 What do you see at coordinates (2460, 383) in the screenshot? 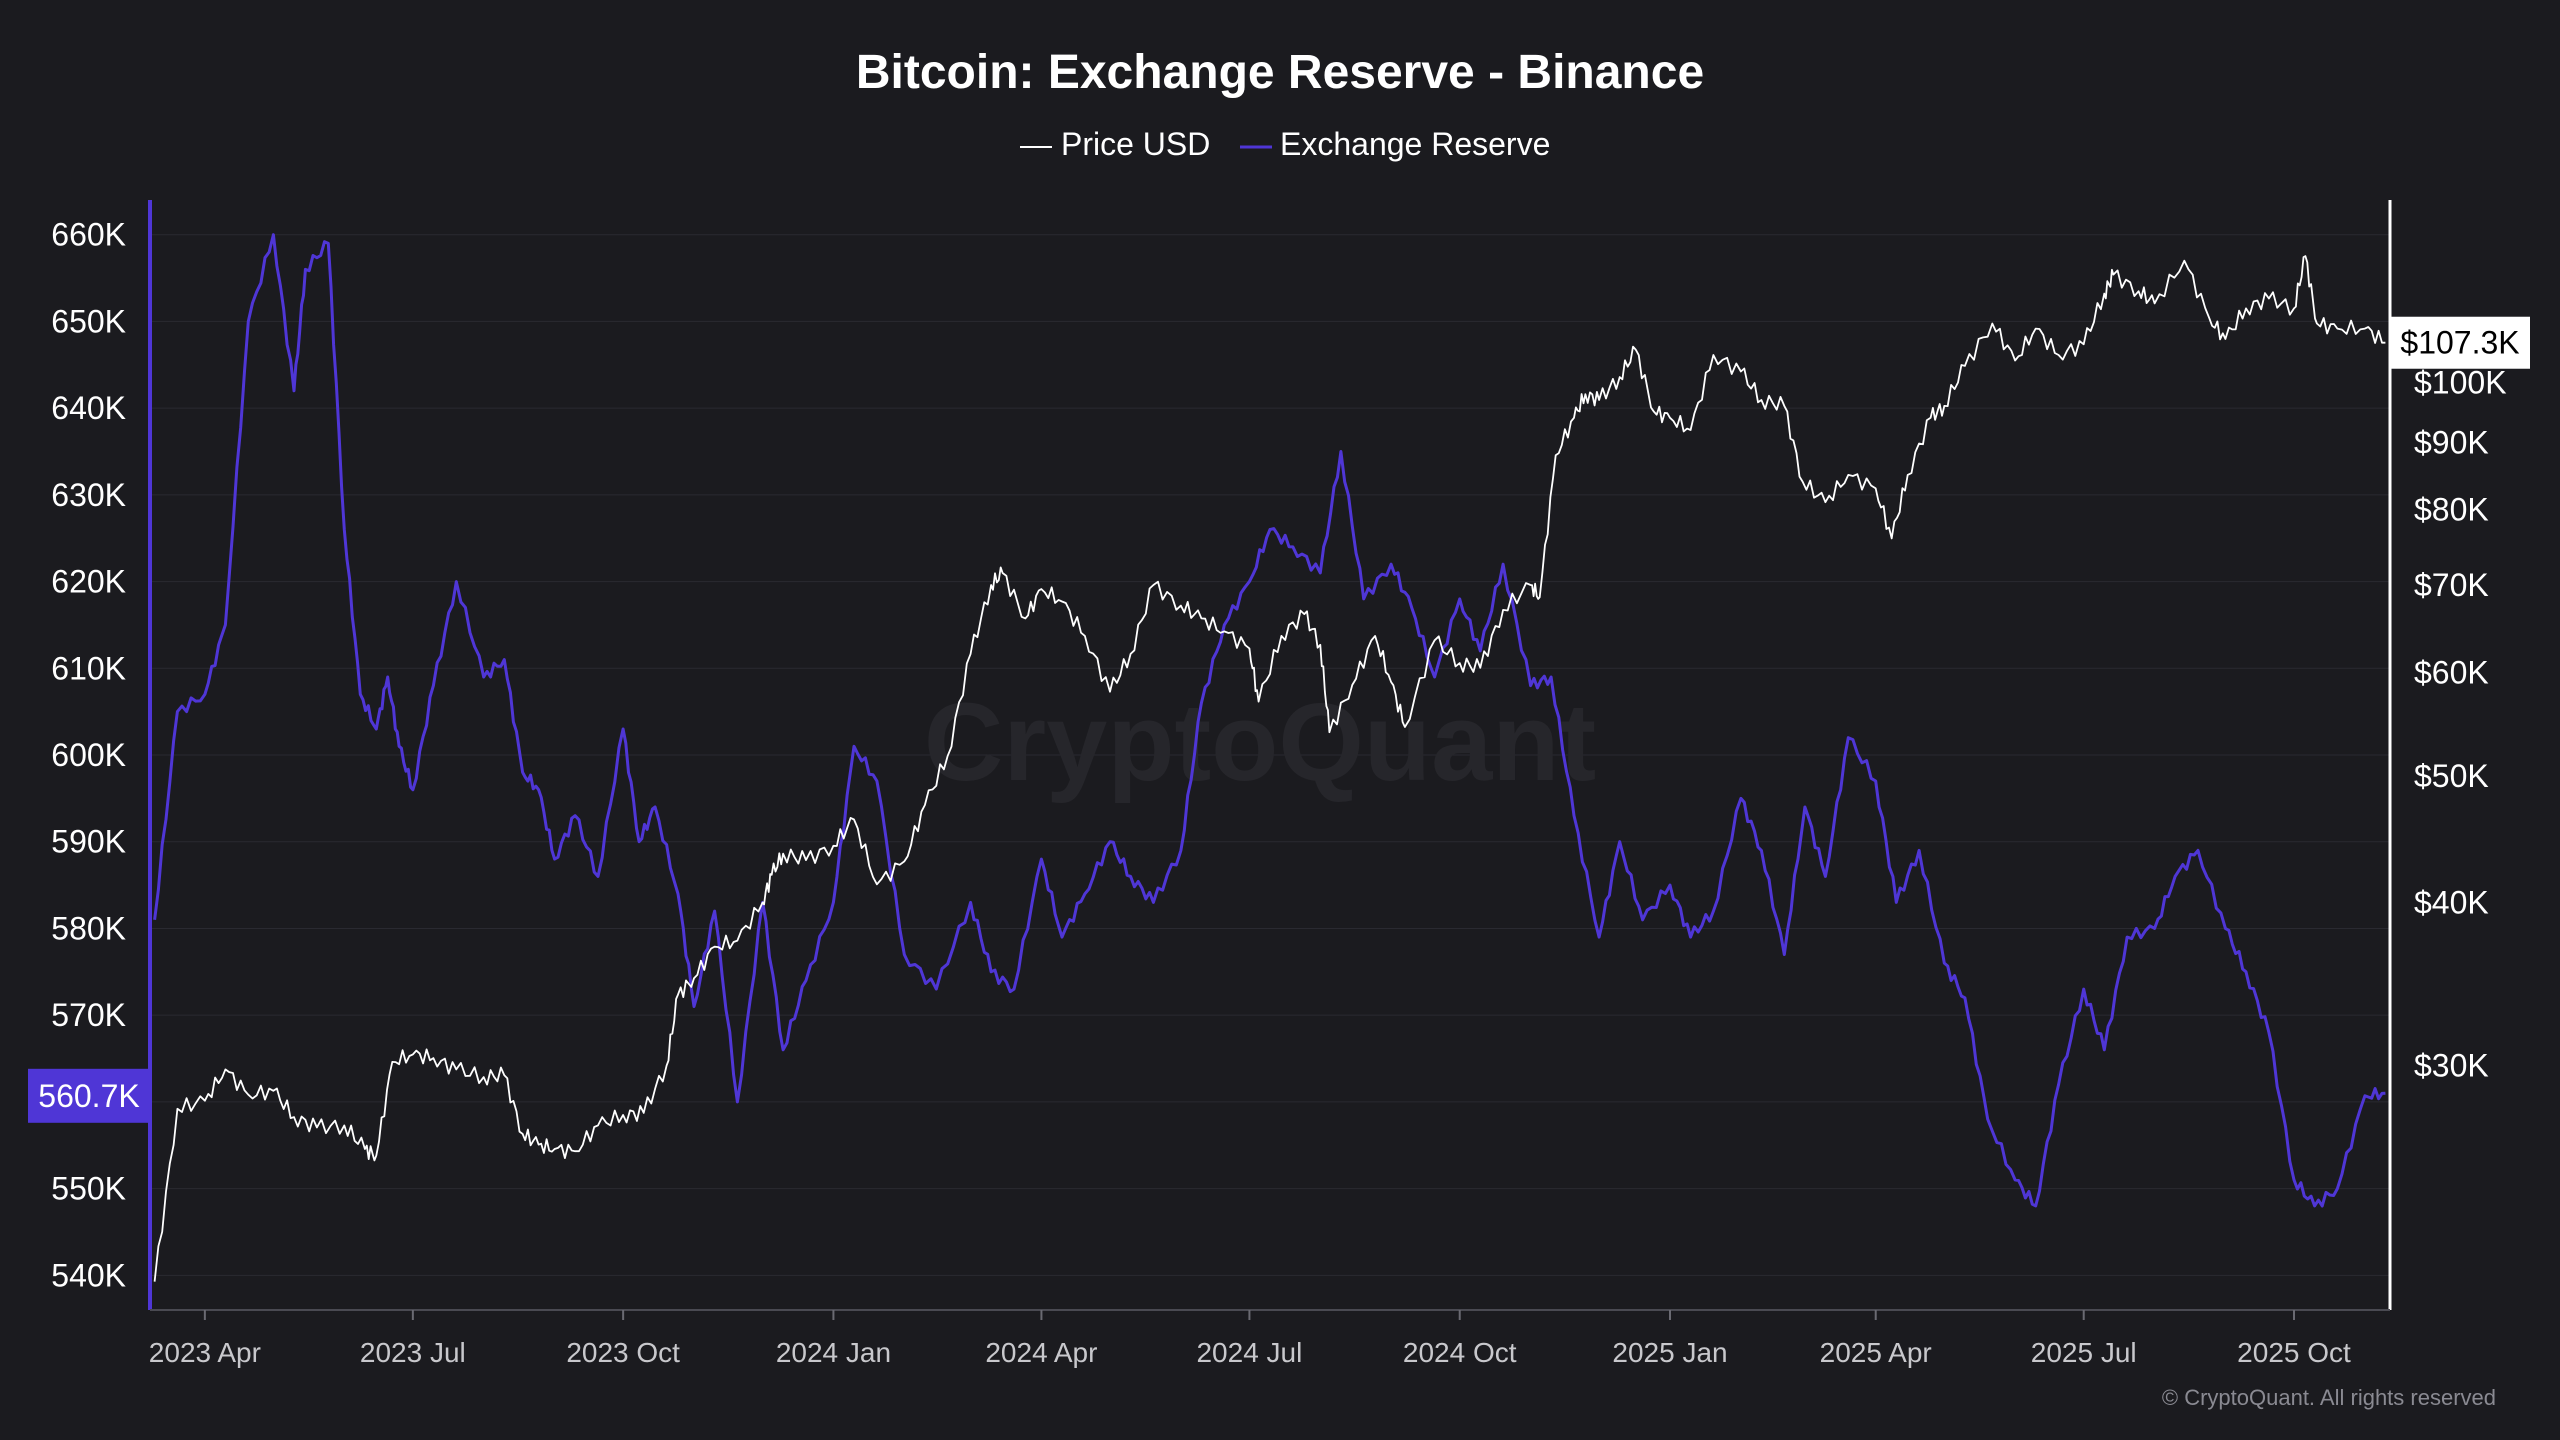
I see `right-tick-label-7: $100K` at bounding box center [2460, 383].